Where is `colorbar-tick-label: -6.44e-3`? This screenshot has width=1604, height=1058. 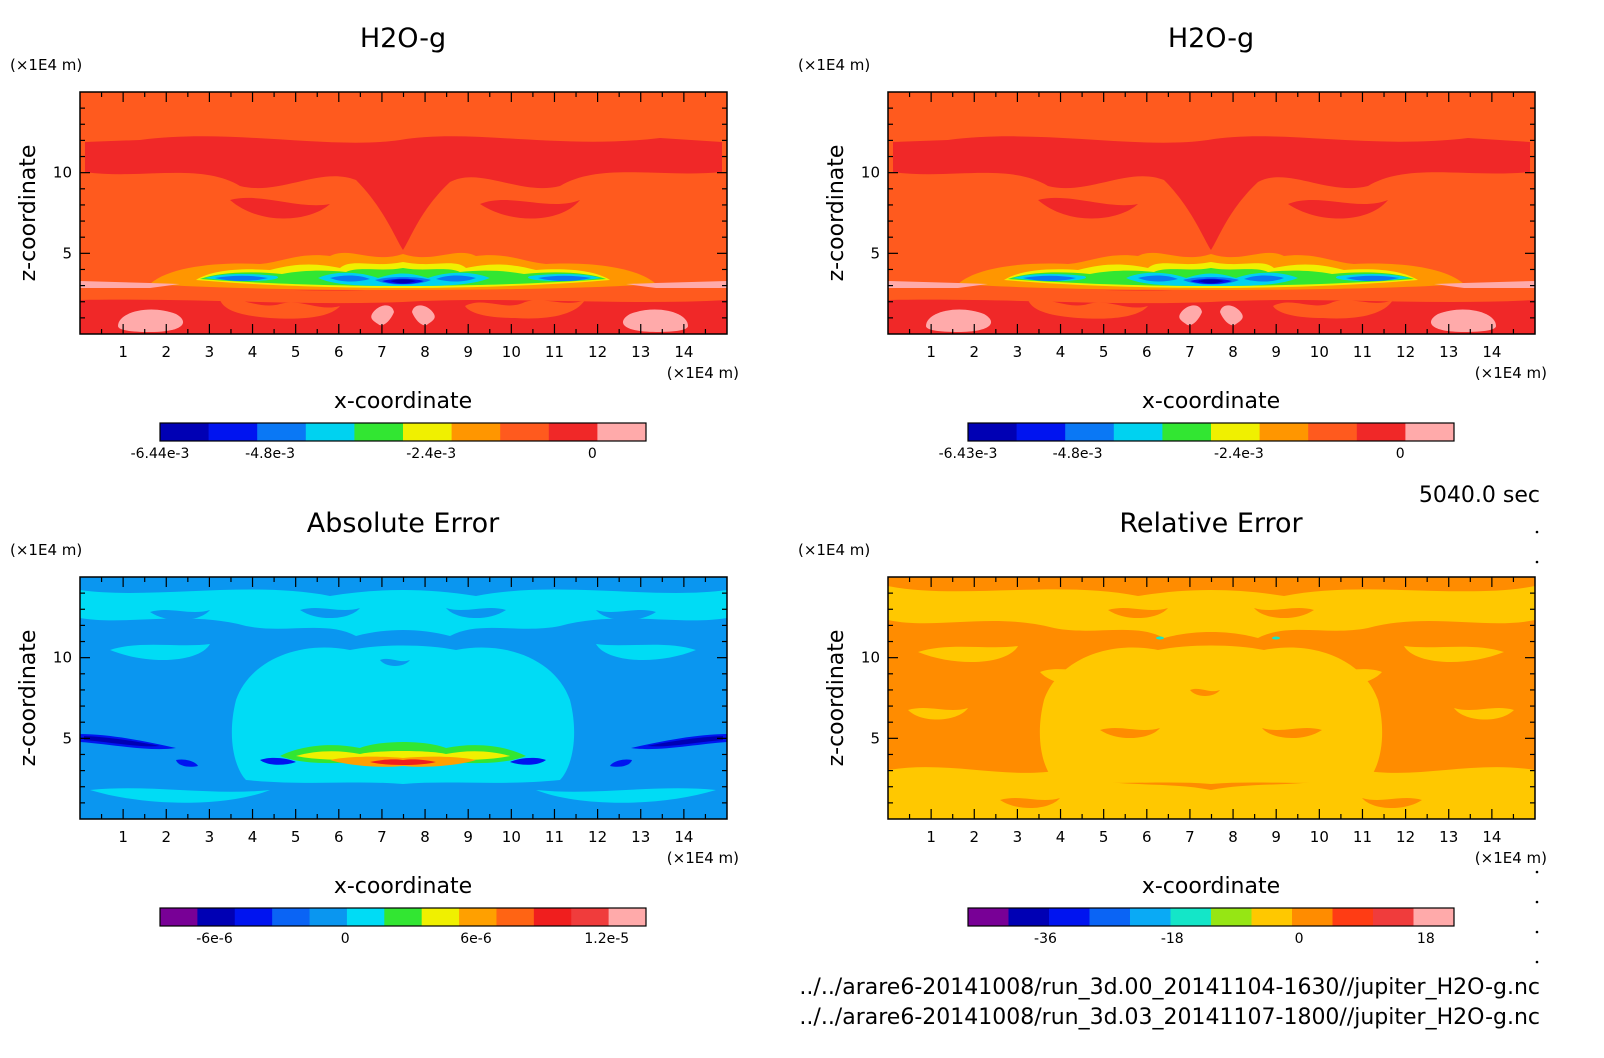
colorbar-tick-label: -6.44e-3 is located at coordinates (160, 454).